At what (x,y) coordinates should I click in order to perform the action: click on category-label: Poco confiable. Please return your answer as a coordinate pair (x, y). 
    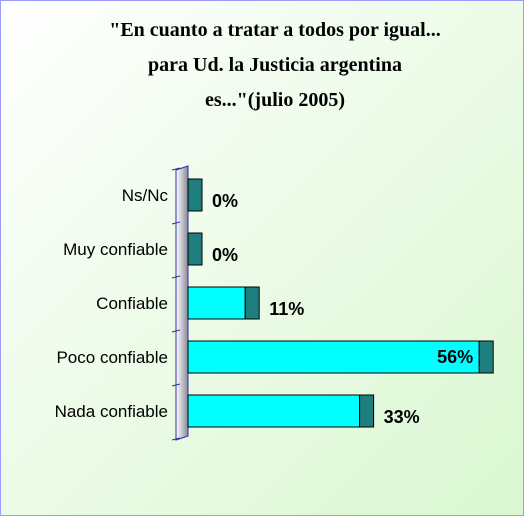
    Looking at the image, I should click on (112, 357).